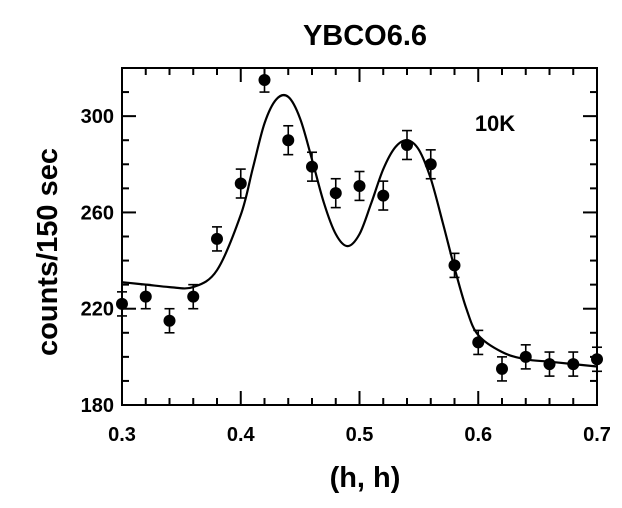 Image resolution: width=622 pixels, height=508 pixels. What do you see at coordinates (97, 310) in the screenshot?
I see `y-tick-label: 220` at bounding box center [97, 310].